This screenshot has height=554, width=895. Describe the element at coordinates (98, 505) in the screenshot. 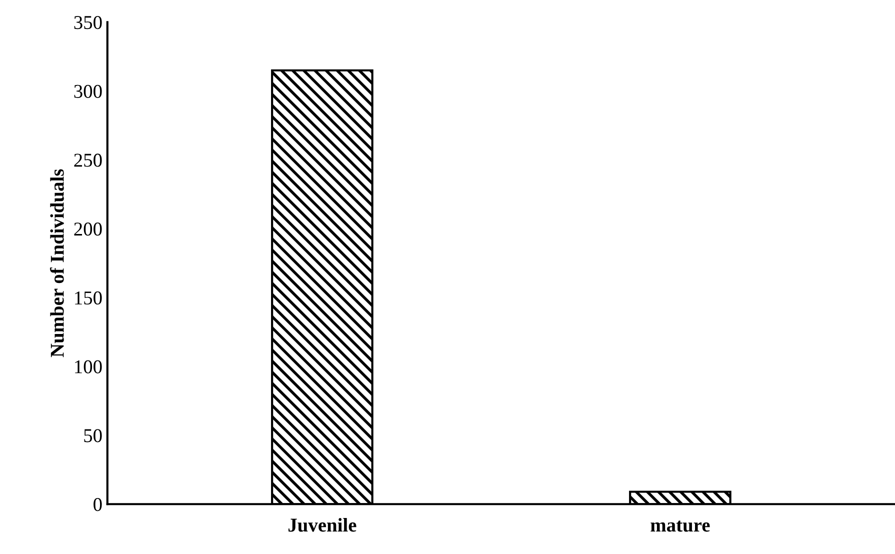

I see `y-tick-label: 0` at that location.